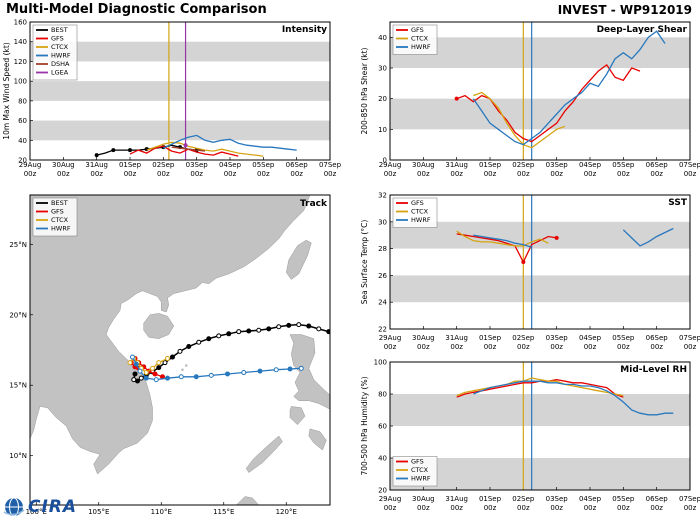  What do you see at coordinates (569, 88) in the screenshot?
I see `HWRF-line` at bounding box center [569, 88].